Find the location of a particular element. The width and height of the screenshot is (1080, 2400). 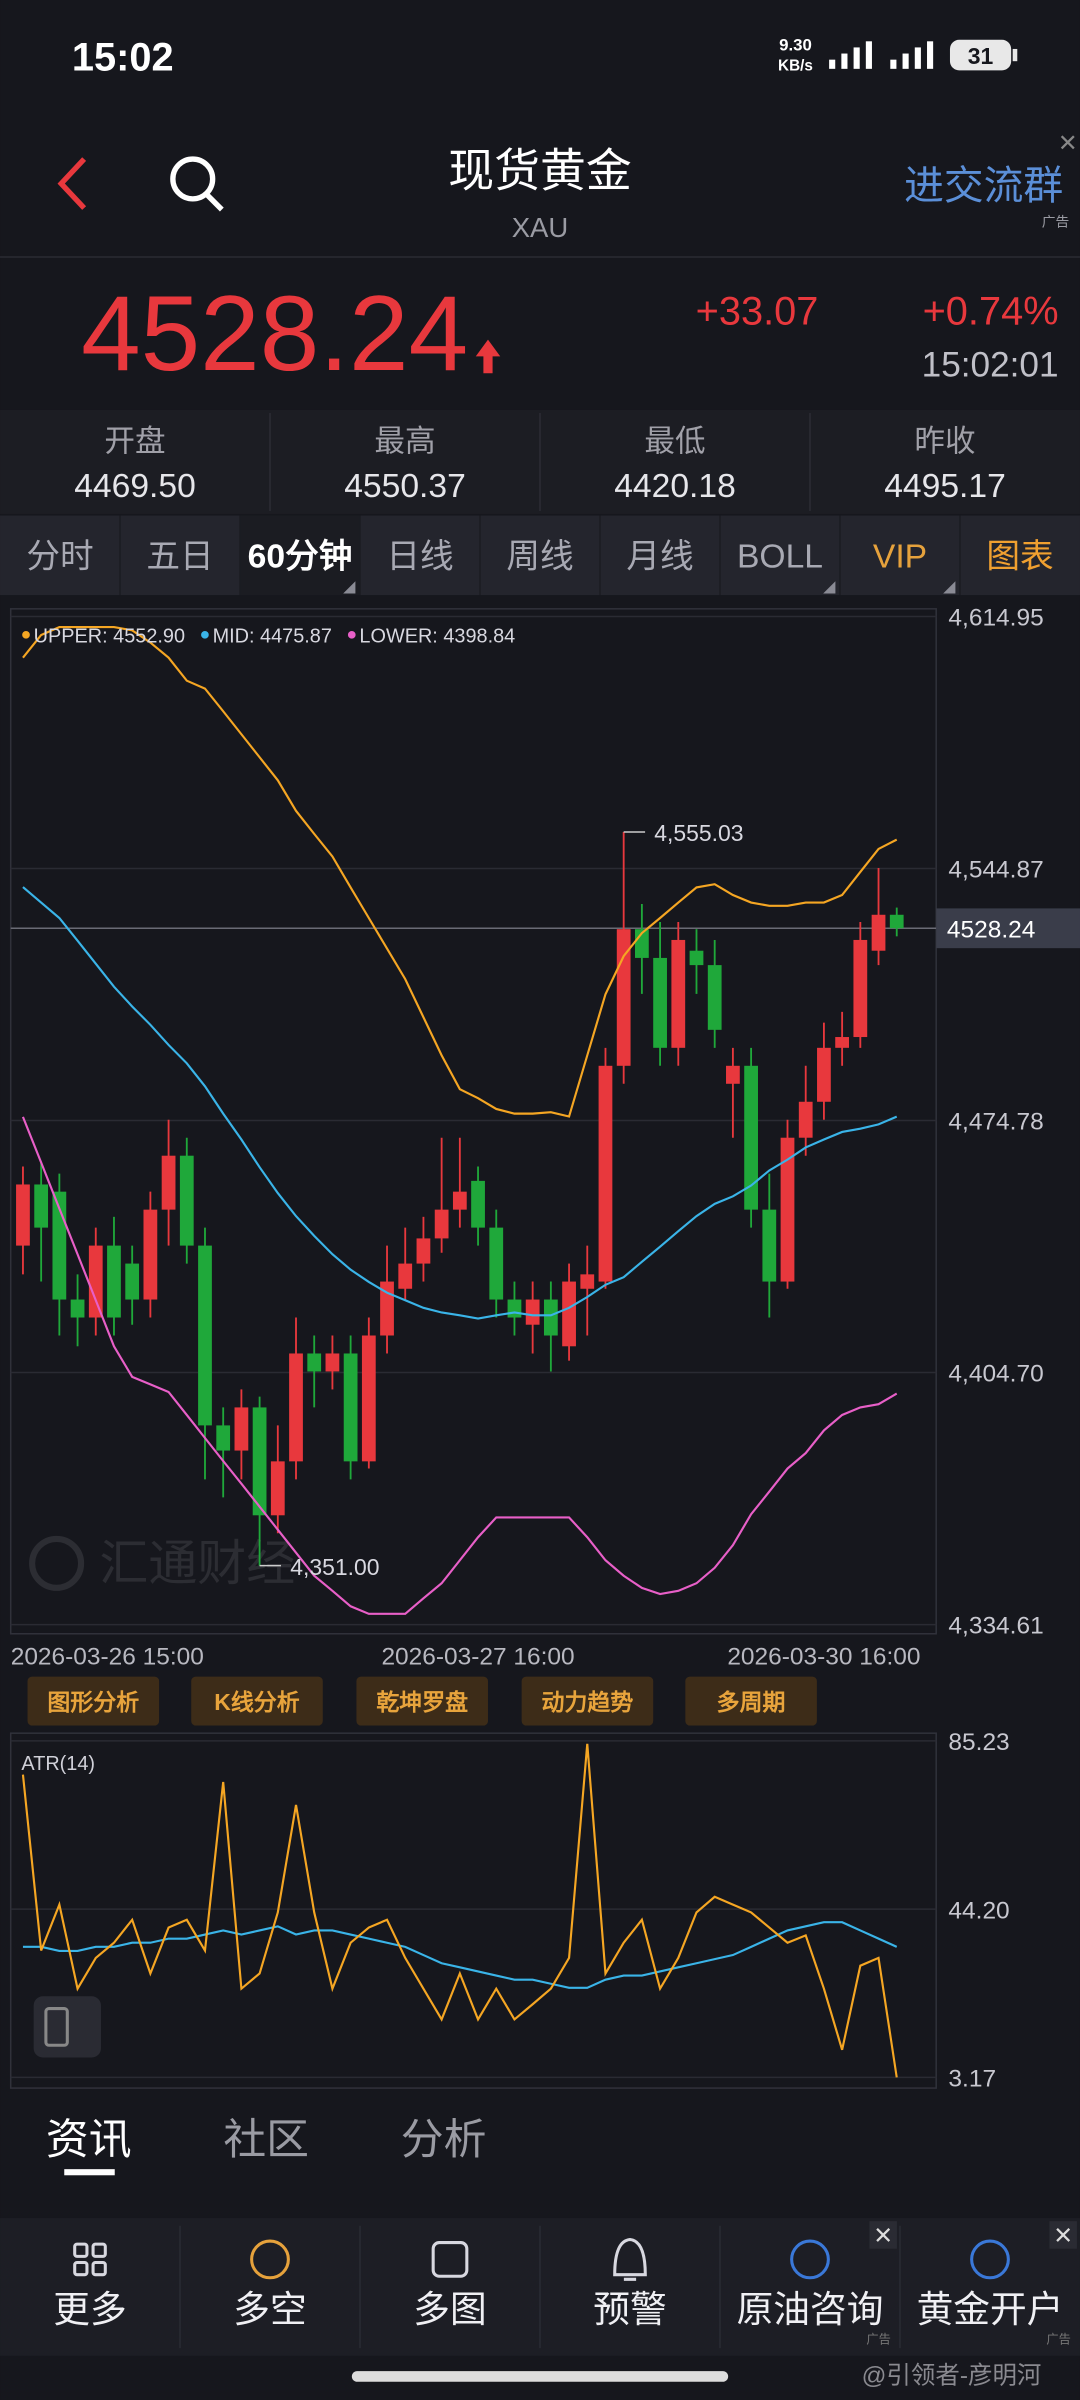

nav-label: 预警 is located at coordinates (629, 2309).